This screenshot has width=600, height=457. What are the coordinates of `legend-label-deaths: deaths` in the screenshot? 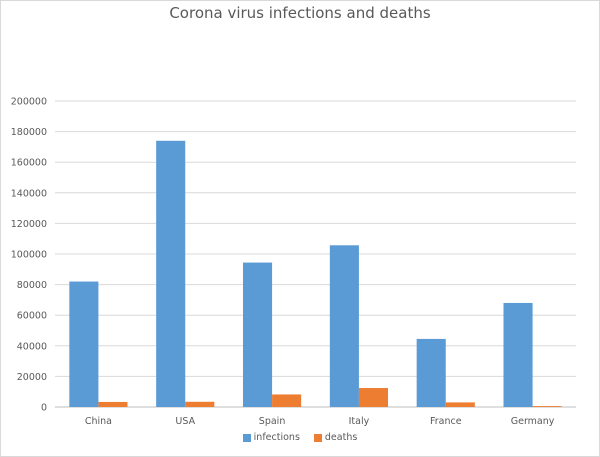 It's located at (341, 437).